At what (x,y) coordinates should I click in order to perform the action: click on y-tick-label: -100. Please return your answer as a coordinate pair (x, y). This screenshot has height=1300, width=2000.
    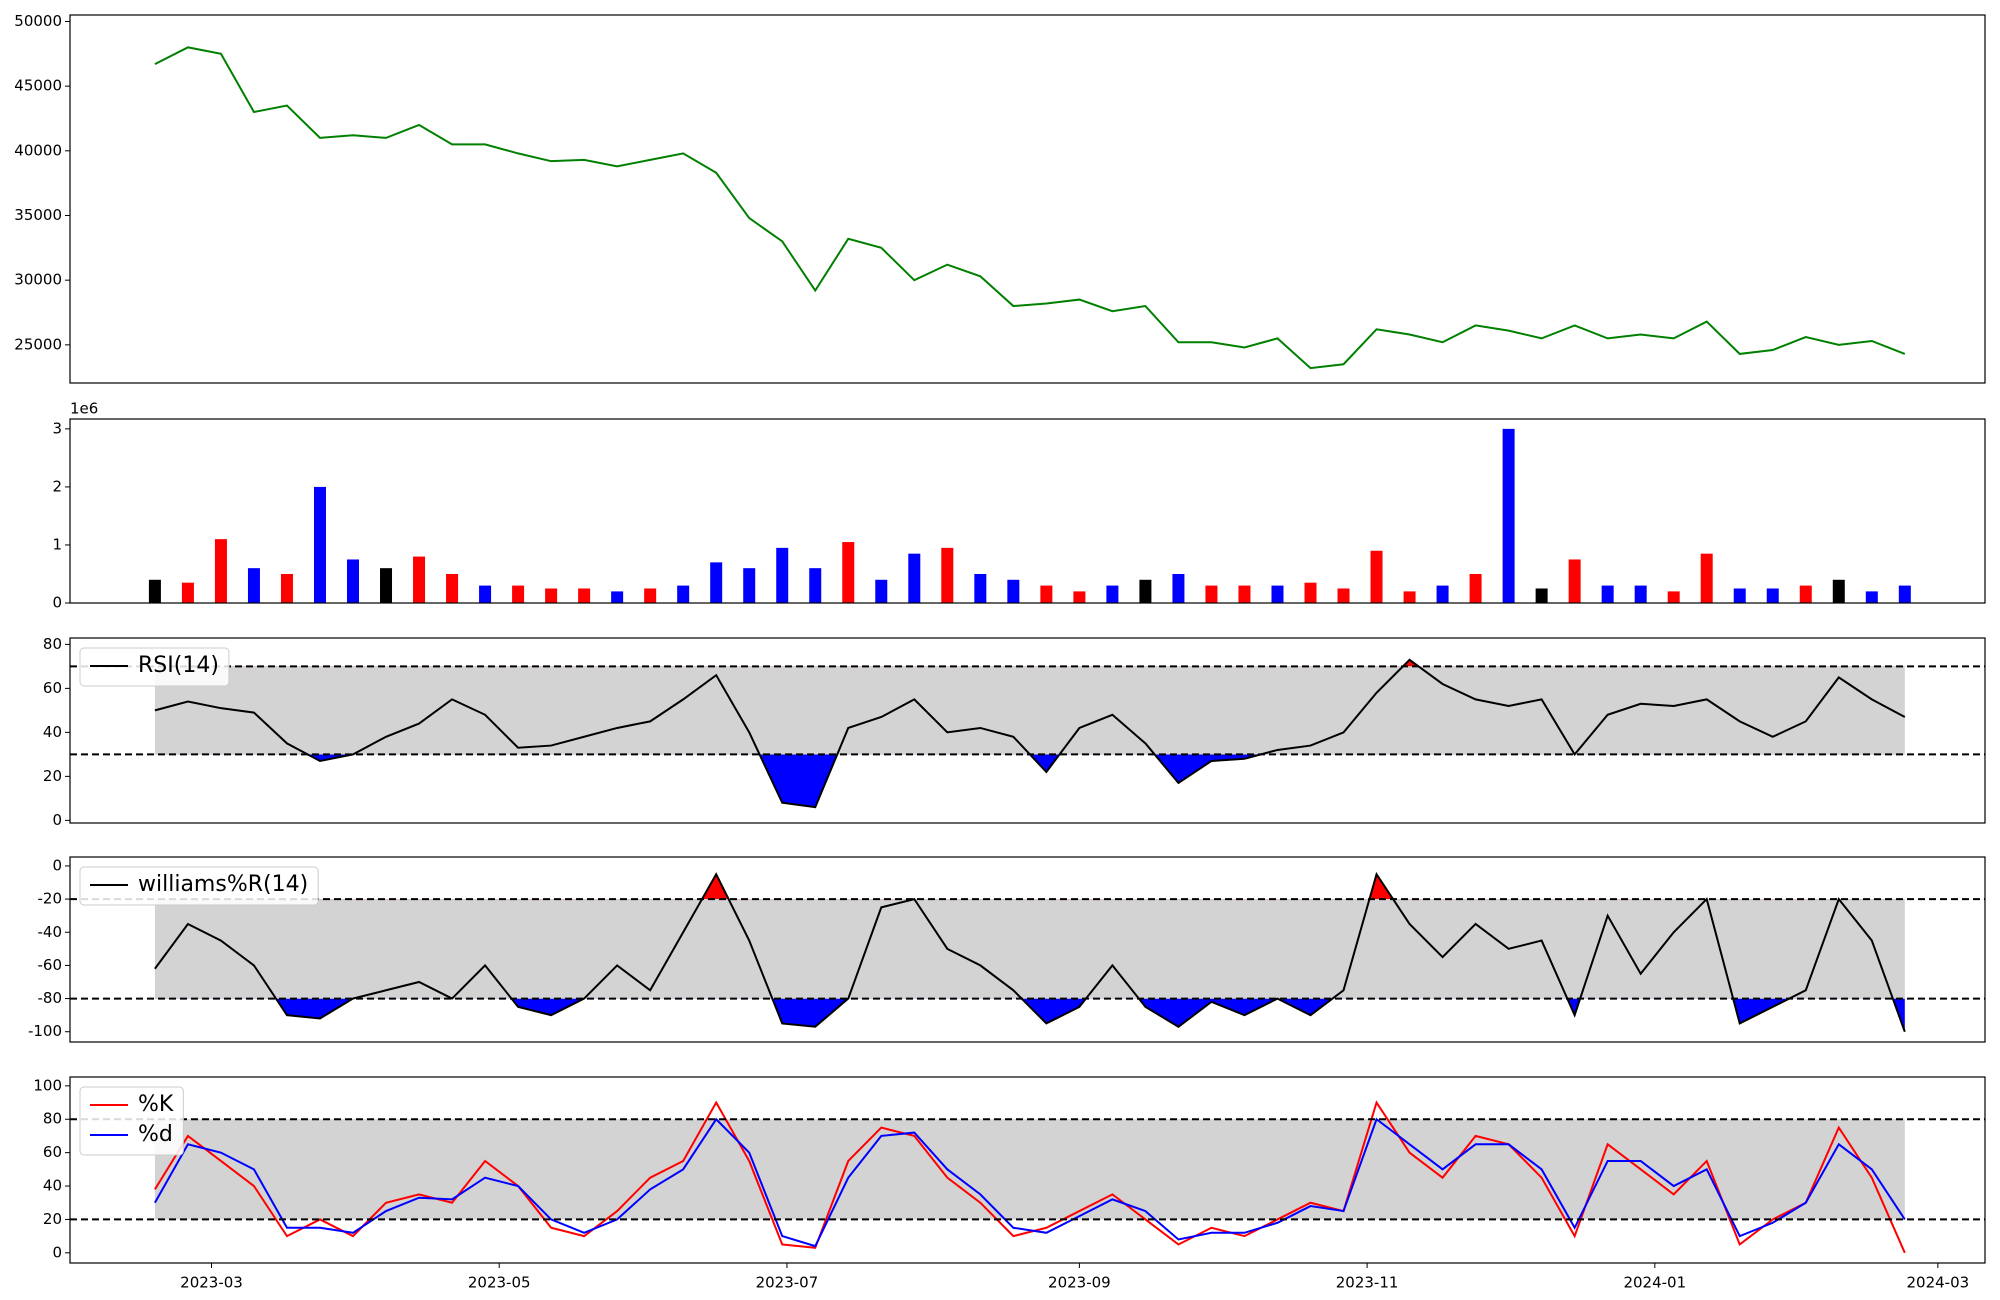
    Looking at the image, I should click on (45, 1031).